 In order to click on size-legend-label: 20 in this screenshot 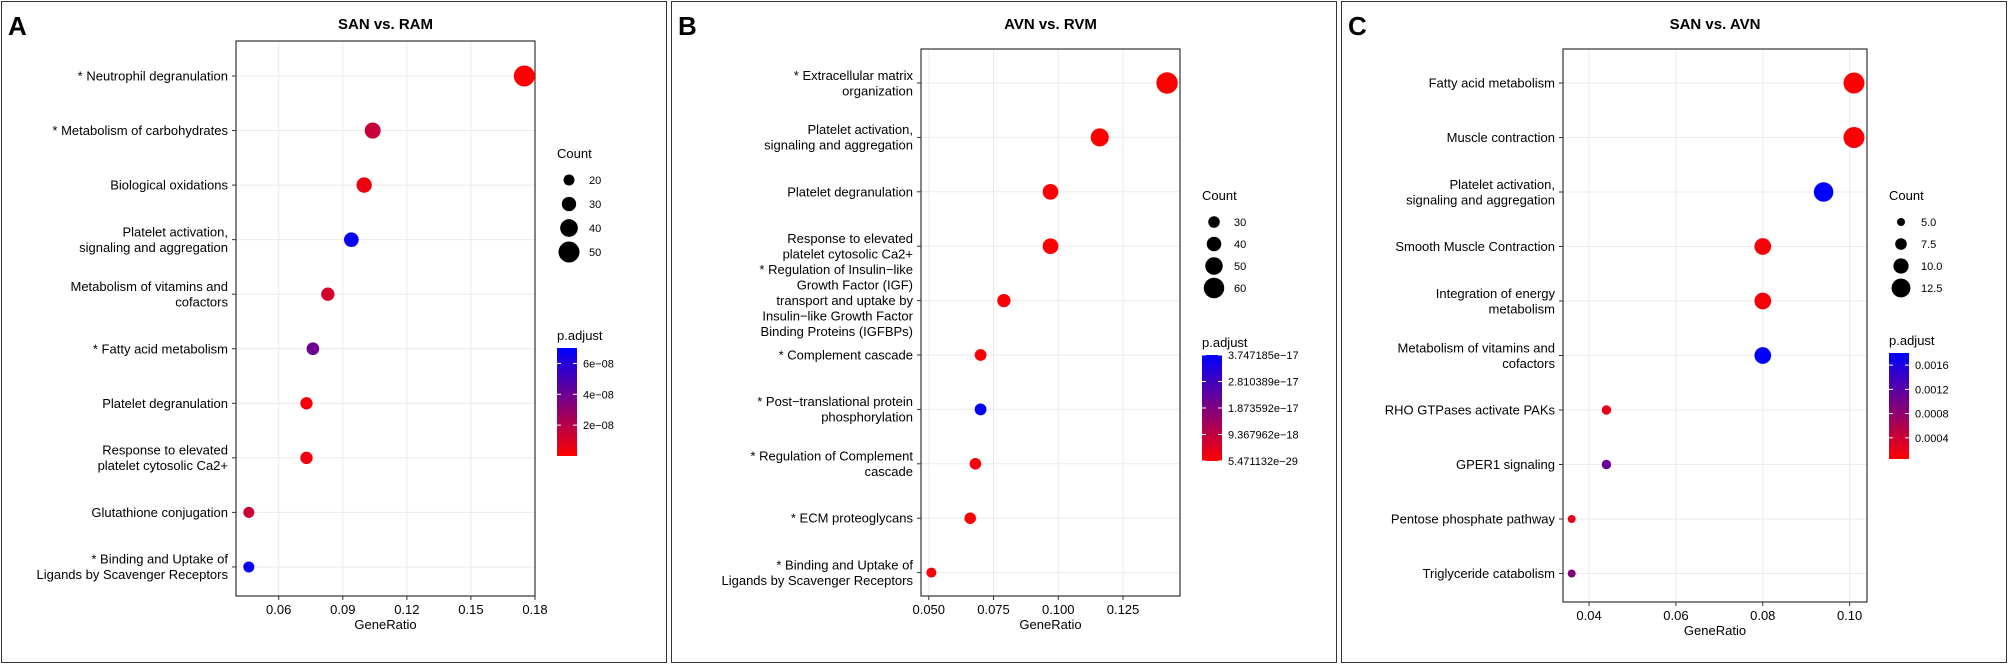, I will do `click(595, 181)`.